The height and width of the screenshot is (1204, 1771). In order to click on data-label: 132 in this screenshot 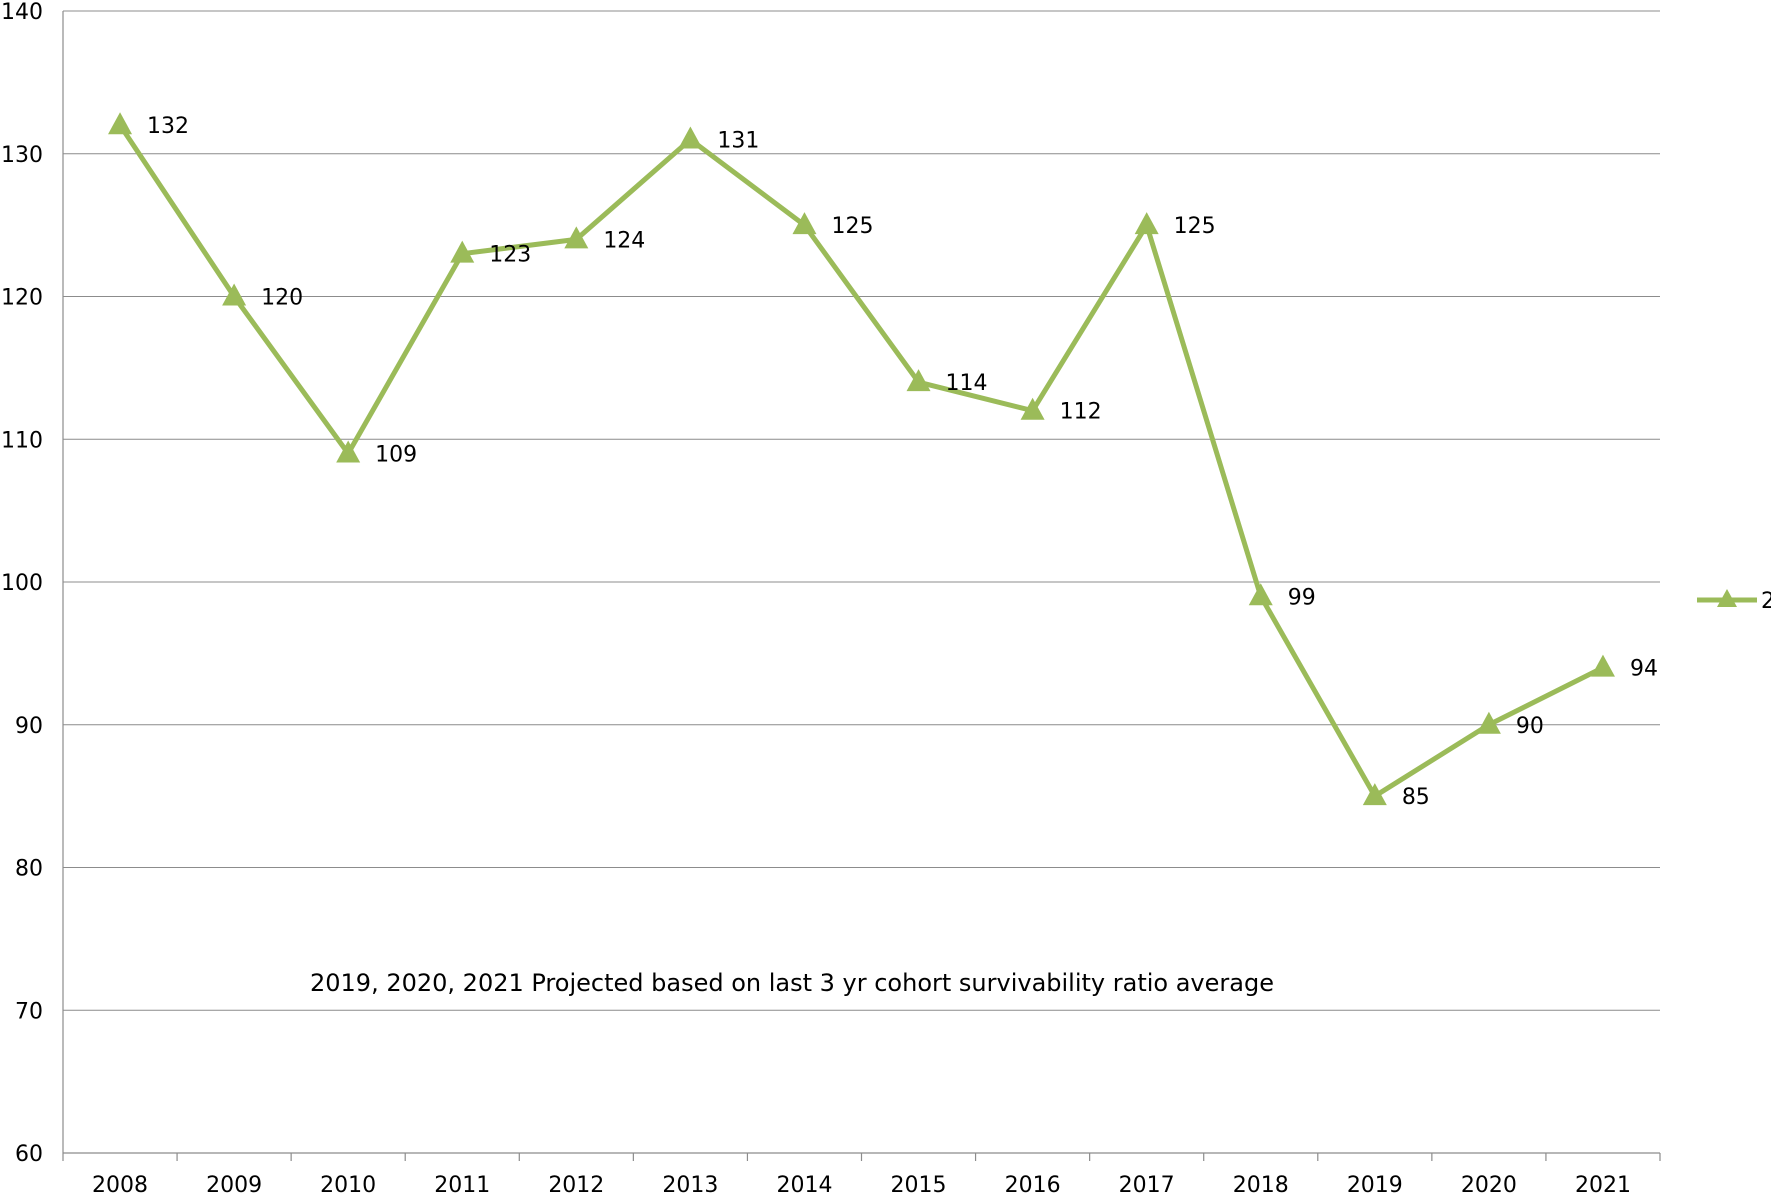, I will do `click(168, 126)`.